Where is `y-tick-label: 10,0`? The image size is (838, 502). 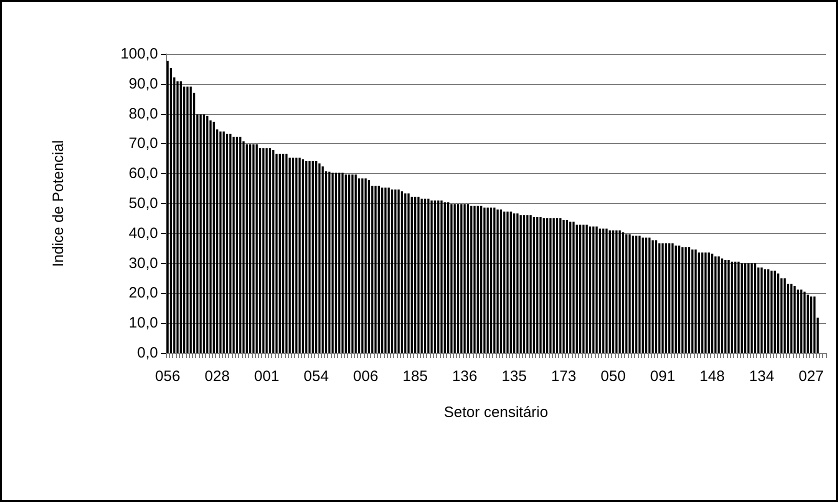 y-tick-label: 10,0 is located at coordinates (143, 323).